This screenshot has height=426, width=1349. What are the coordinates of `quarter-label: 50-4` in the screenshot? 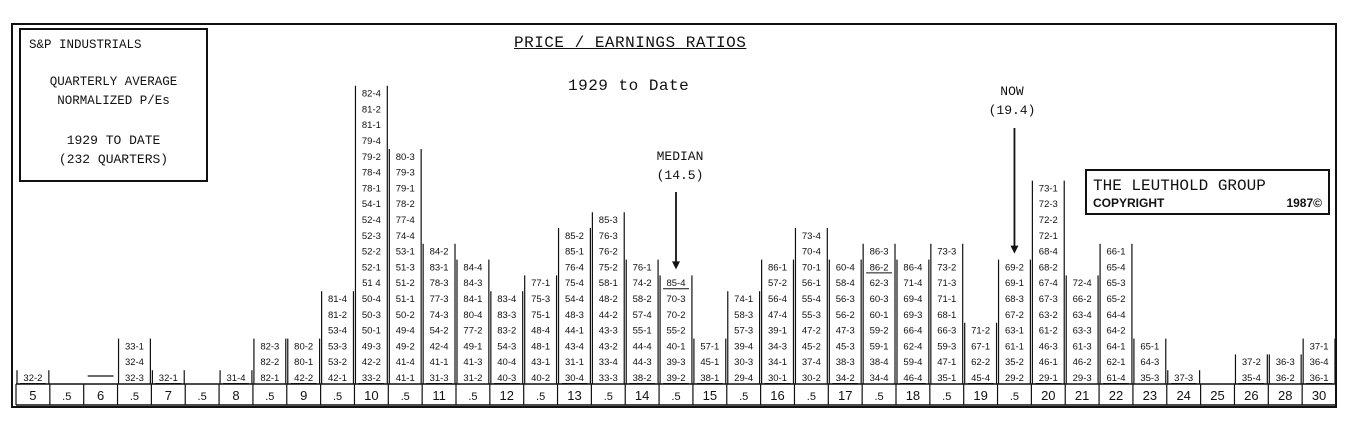 It's located at (371, 299).